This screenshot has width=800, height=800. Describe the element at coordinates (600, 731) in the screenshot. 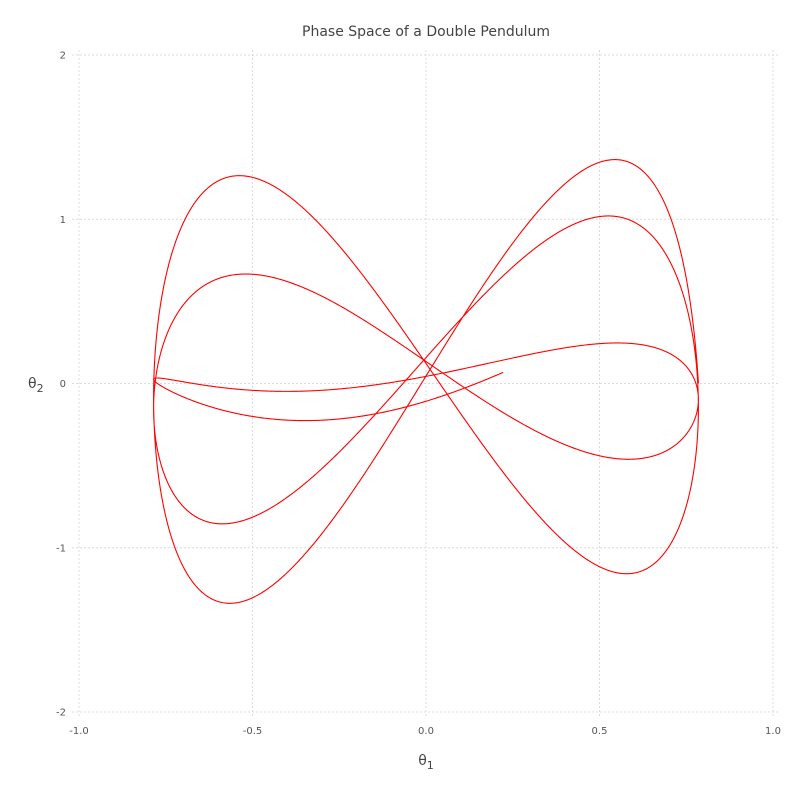

I see `x-tick-label: 0.5` at that location.